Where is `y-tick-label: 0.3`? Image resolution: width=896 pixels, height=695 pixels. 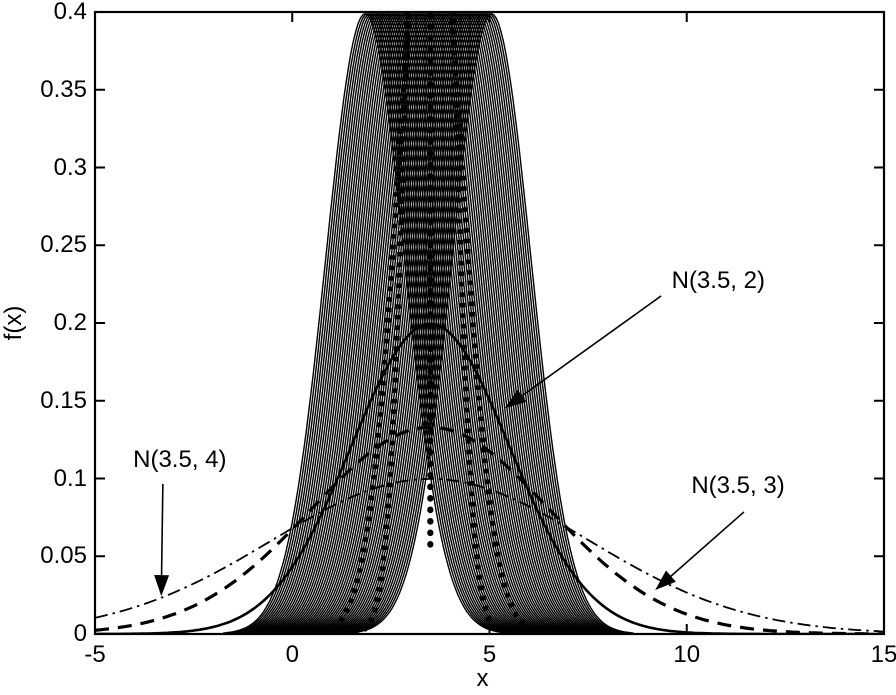 y-tick-label: 0.3 is located at coordinates (70, 167).